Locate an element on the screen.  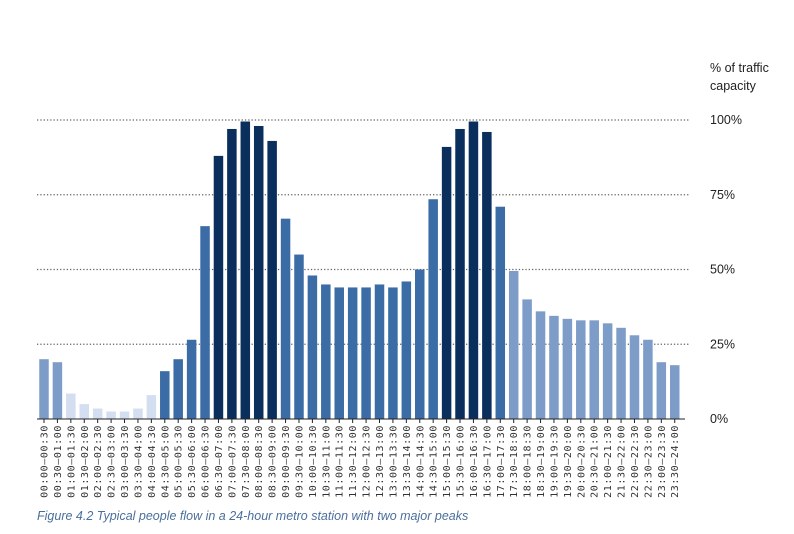
x-tick-label: 11:30–12:00 is located at coordinates (353, 461).